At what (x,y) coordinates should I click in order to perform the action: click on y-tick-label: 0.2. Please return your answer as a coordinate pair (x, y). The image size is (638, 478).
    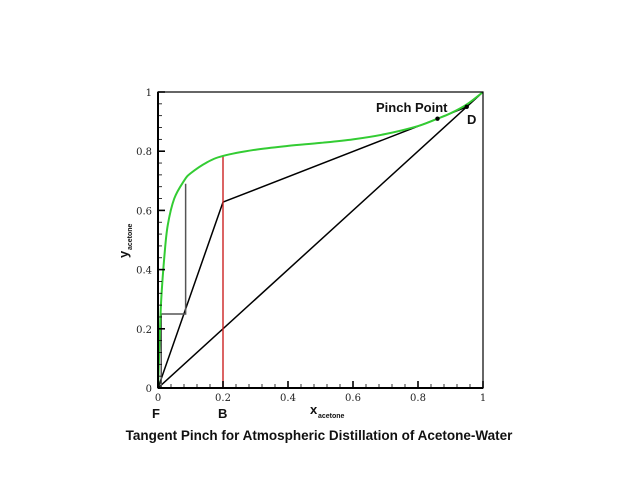
    Looking at the image, I should click on (144, 330).